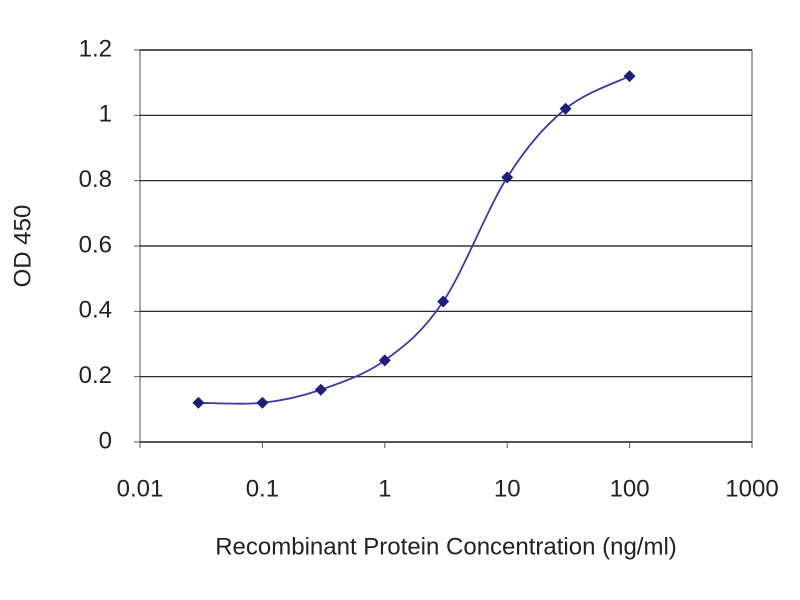 Image resolution: width=800 pixels, height=600 pixels. Describe the element at coordinates (95, 244) in the screenshot. I see `y-tick-label: 0.6` at that location.